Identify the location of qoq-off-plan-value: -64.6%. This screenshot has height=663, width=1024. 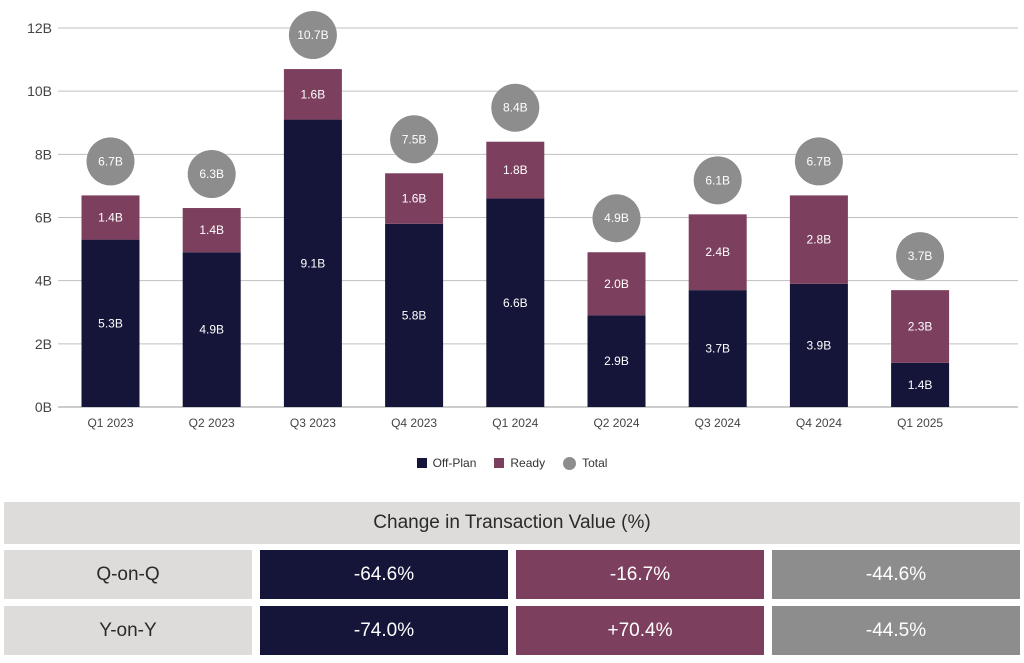
(384, 574).